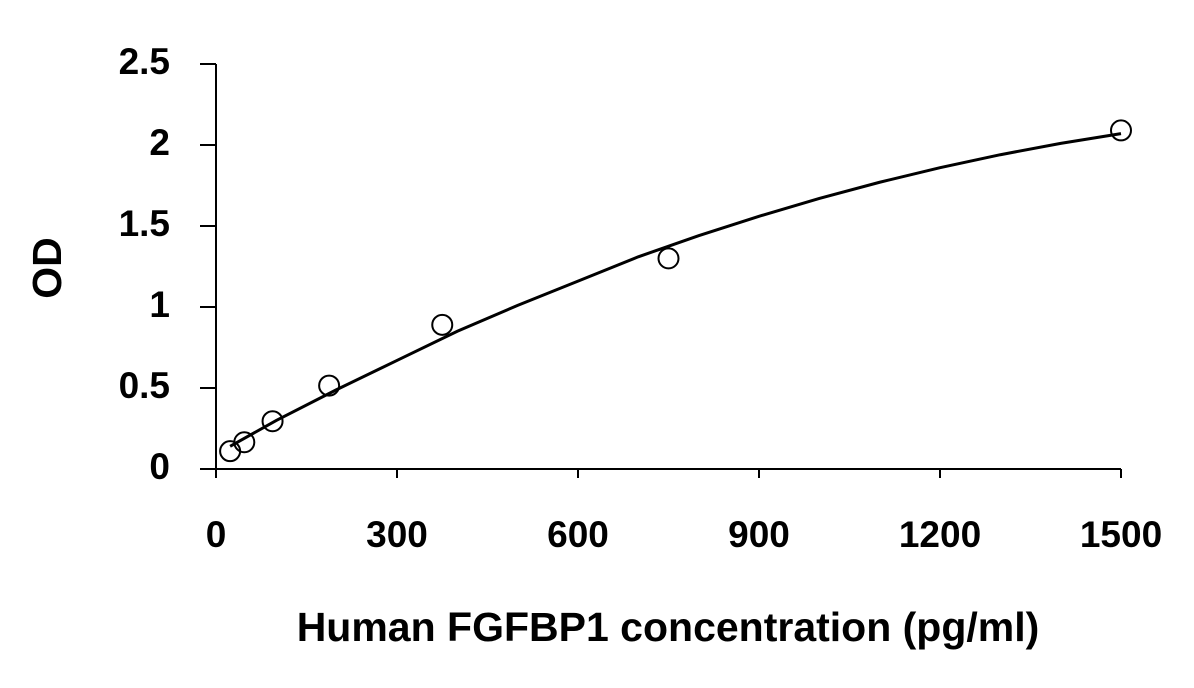  I want to click on x-axis-title: Human FGFBP1 concentration (pg/ml), so click(668, 627).